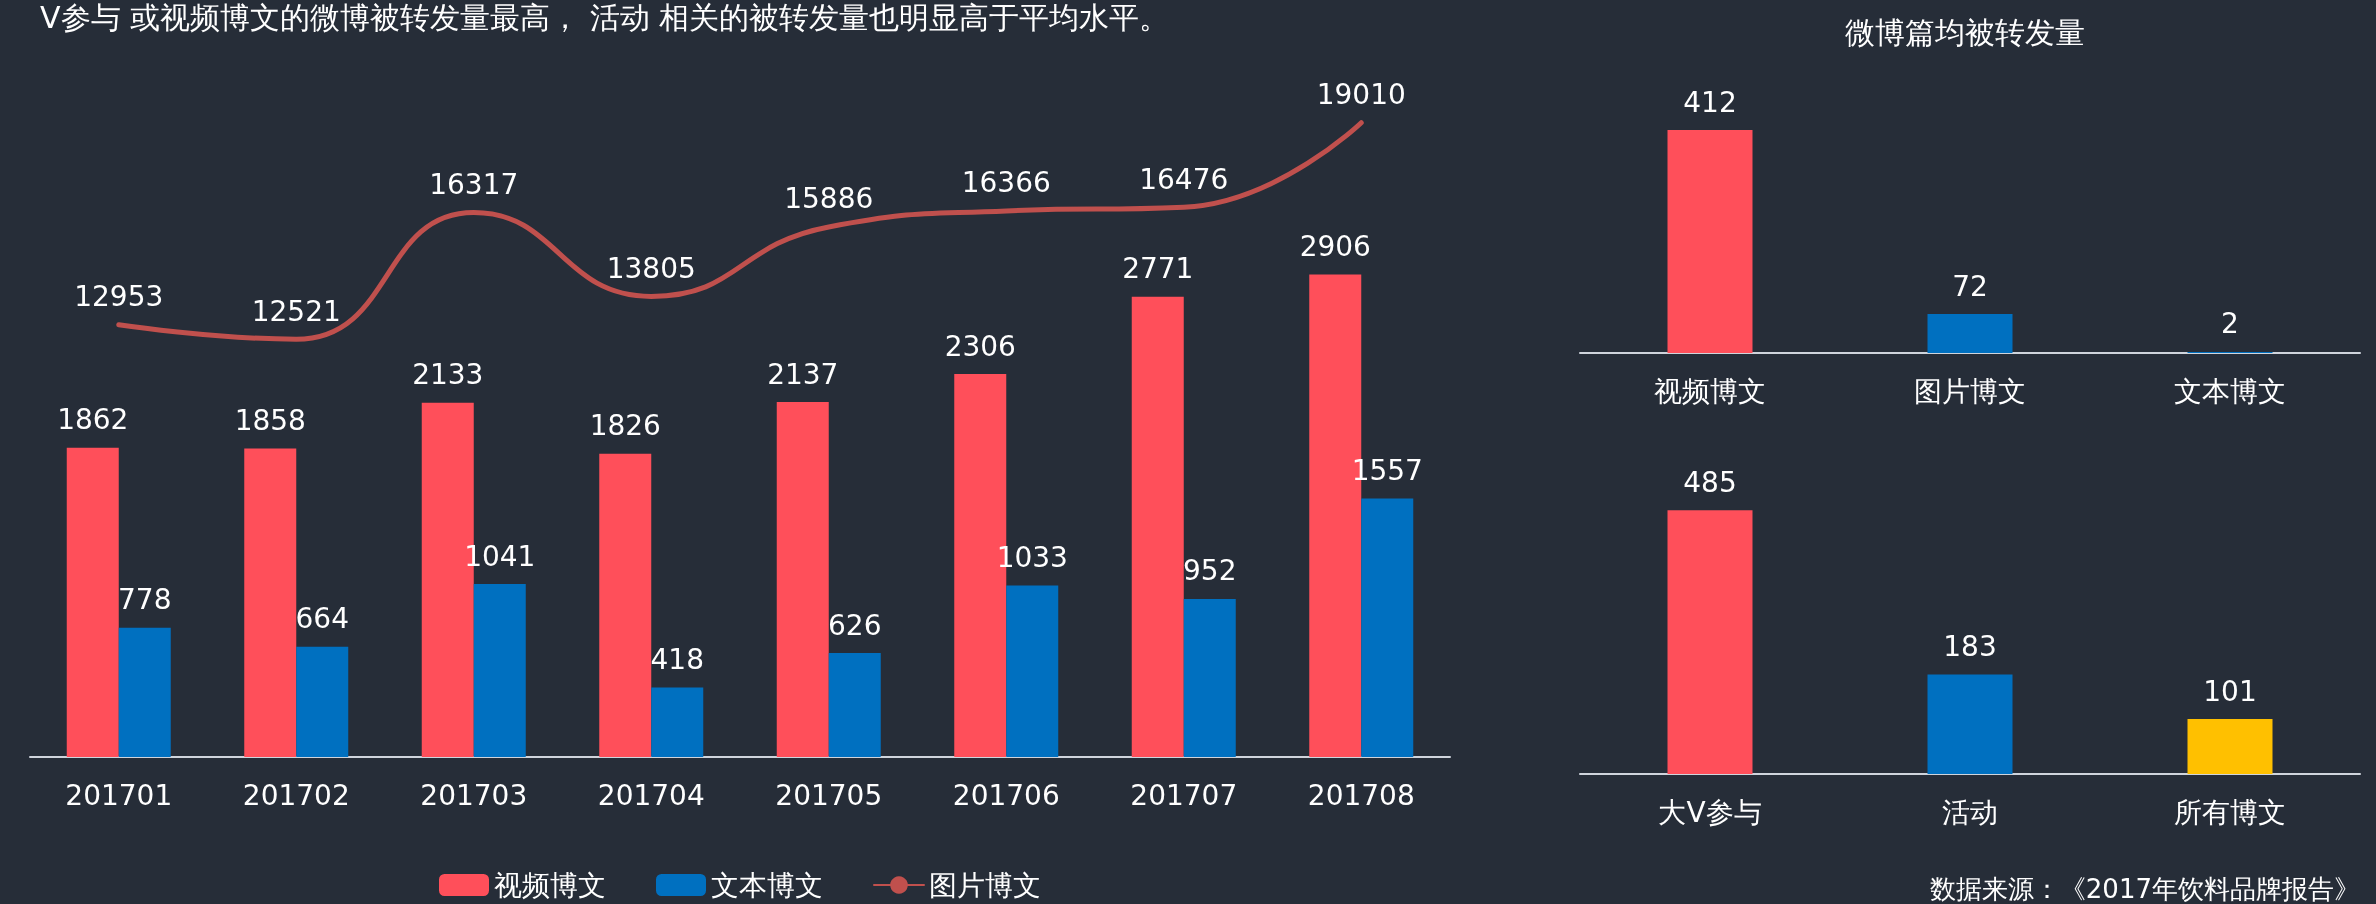 This screenshot has width=2376, height=904. What do you see at coordinates (829, 795) in the screenshot?
I see `x-tick-label: 201705` at bounding box center [829, 795].